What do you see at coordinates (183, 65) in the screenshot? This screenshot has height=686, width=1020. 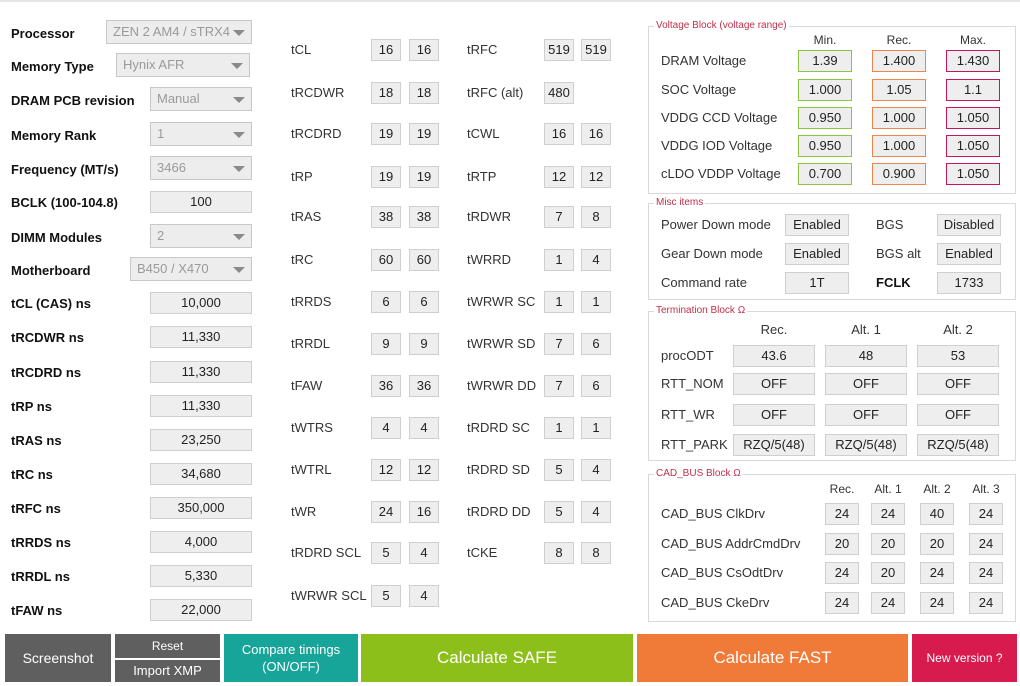 I see `memory-type-select: Hynix AFR` at bounding box center [183, 65].